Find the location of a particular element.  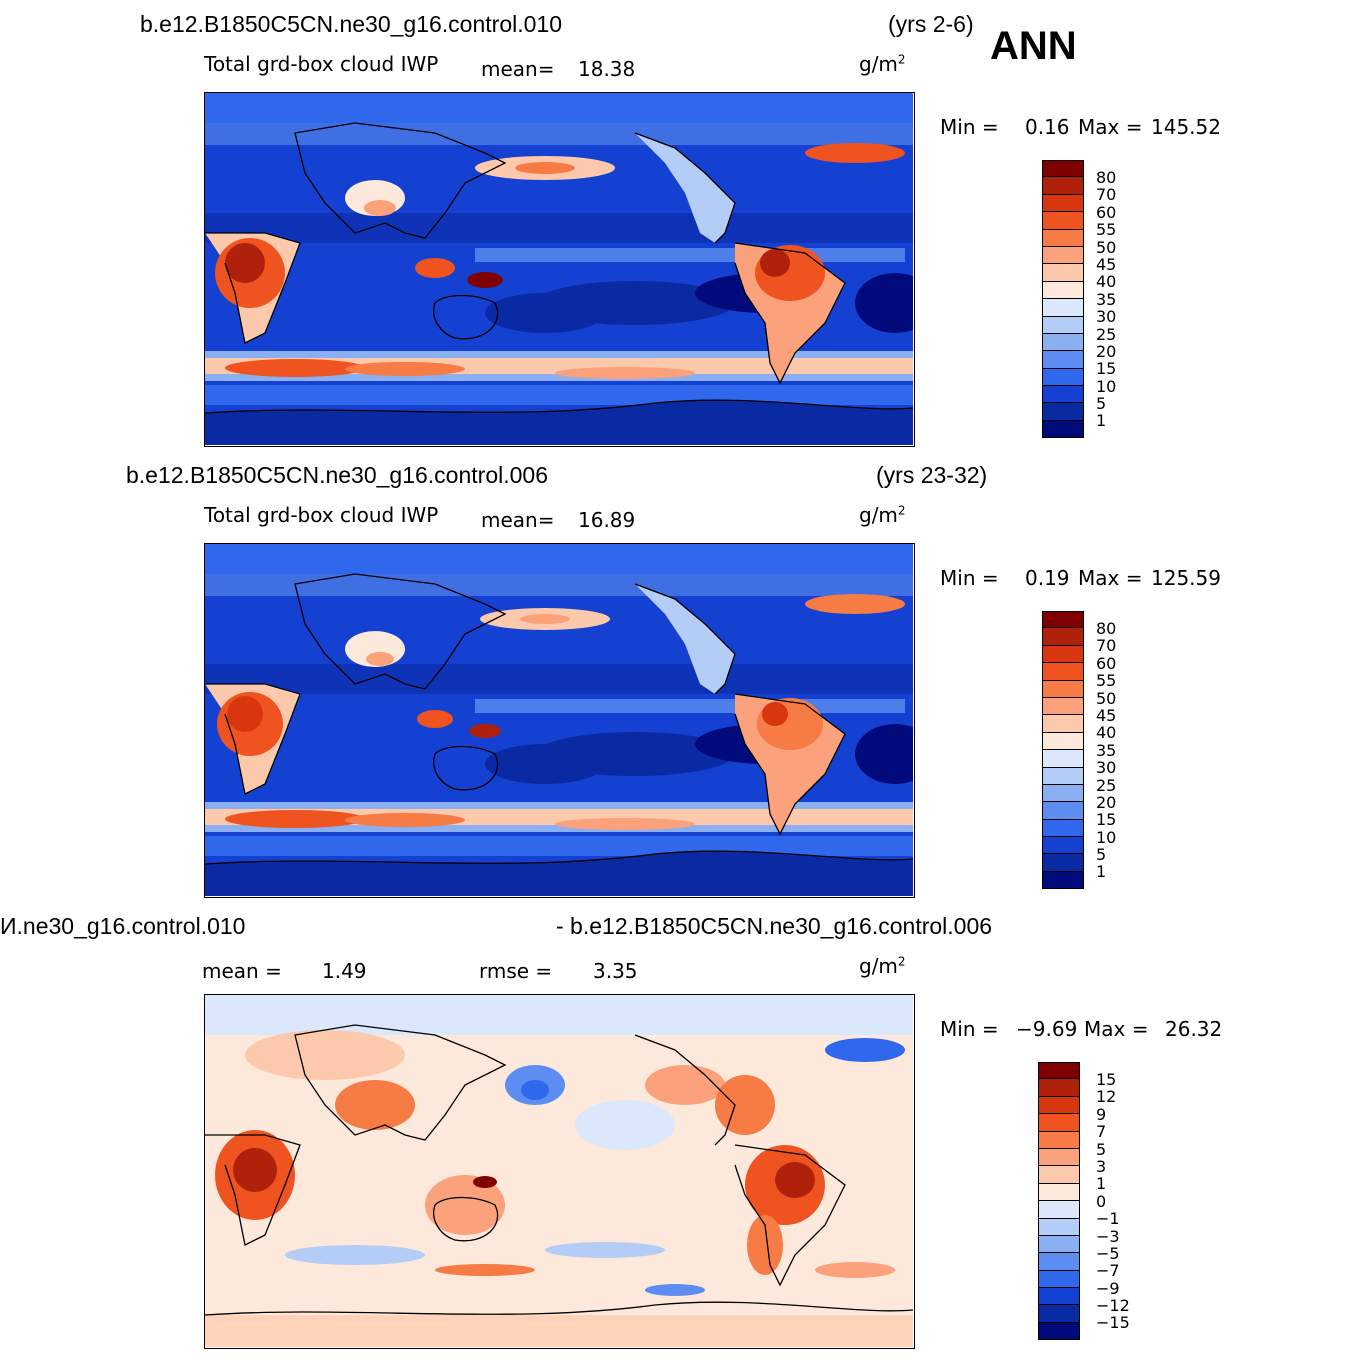

panel1-level-label: 10 is located at coordinates (1106, 386).